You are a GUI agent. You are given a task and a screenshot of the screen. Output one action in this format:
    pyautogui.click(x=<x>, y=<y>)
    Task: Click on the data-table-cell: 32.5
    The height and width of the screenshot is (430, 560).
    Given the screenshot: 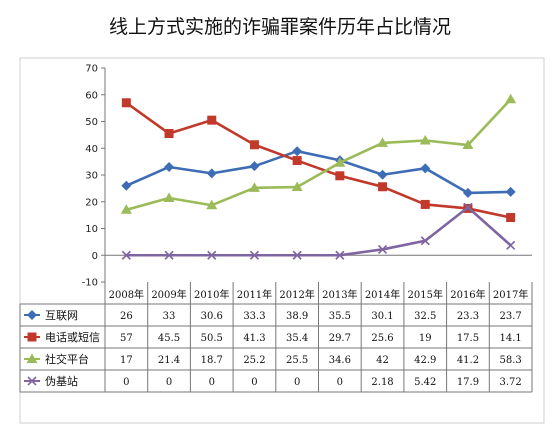 What is the action you would take?
    pyautogui.click(x=425, y=316)
    